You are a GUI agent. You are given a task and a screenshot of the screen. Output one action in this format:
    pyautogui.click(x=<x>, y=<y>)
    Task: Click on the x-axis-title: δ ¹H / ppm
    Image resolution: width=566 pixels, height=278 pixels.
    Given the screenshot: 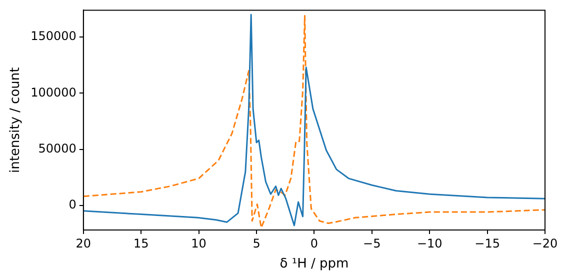 What is the action you would take?
    pyautogui.click(x=314, y=264)
    